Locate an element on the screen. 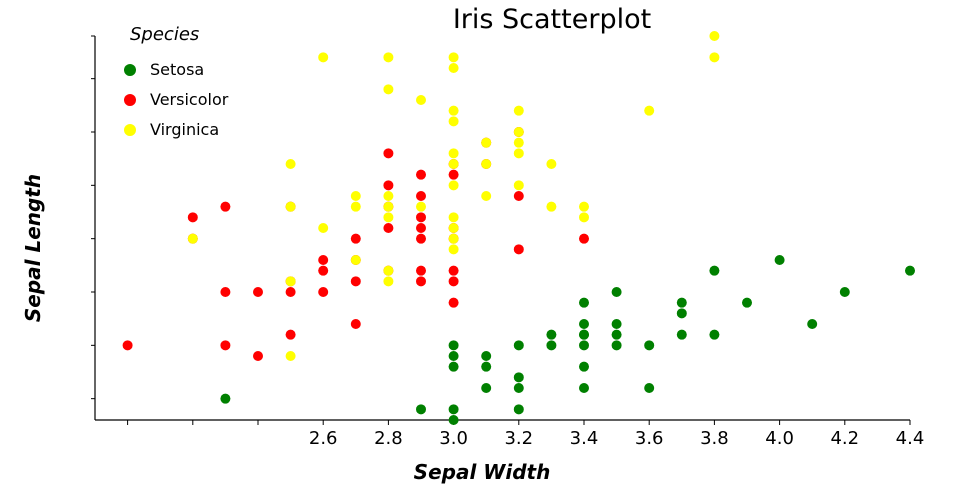 Image resolution: width=960 pixels, height=500 pixels. x-tick-label: 2.6 is located at coordinates (323, 438).